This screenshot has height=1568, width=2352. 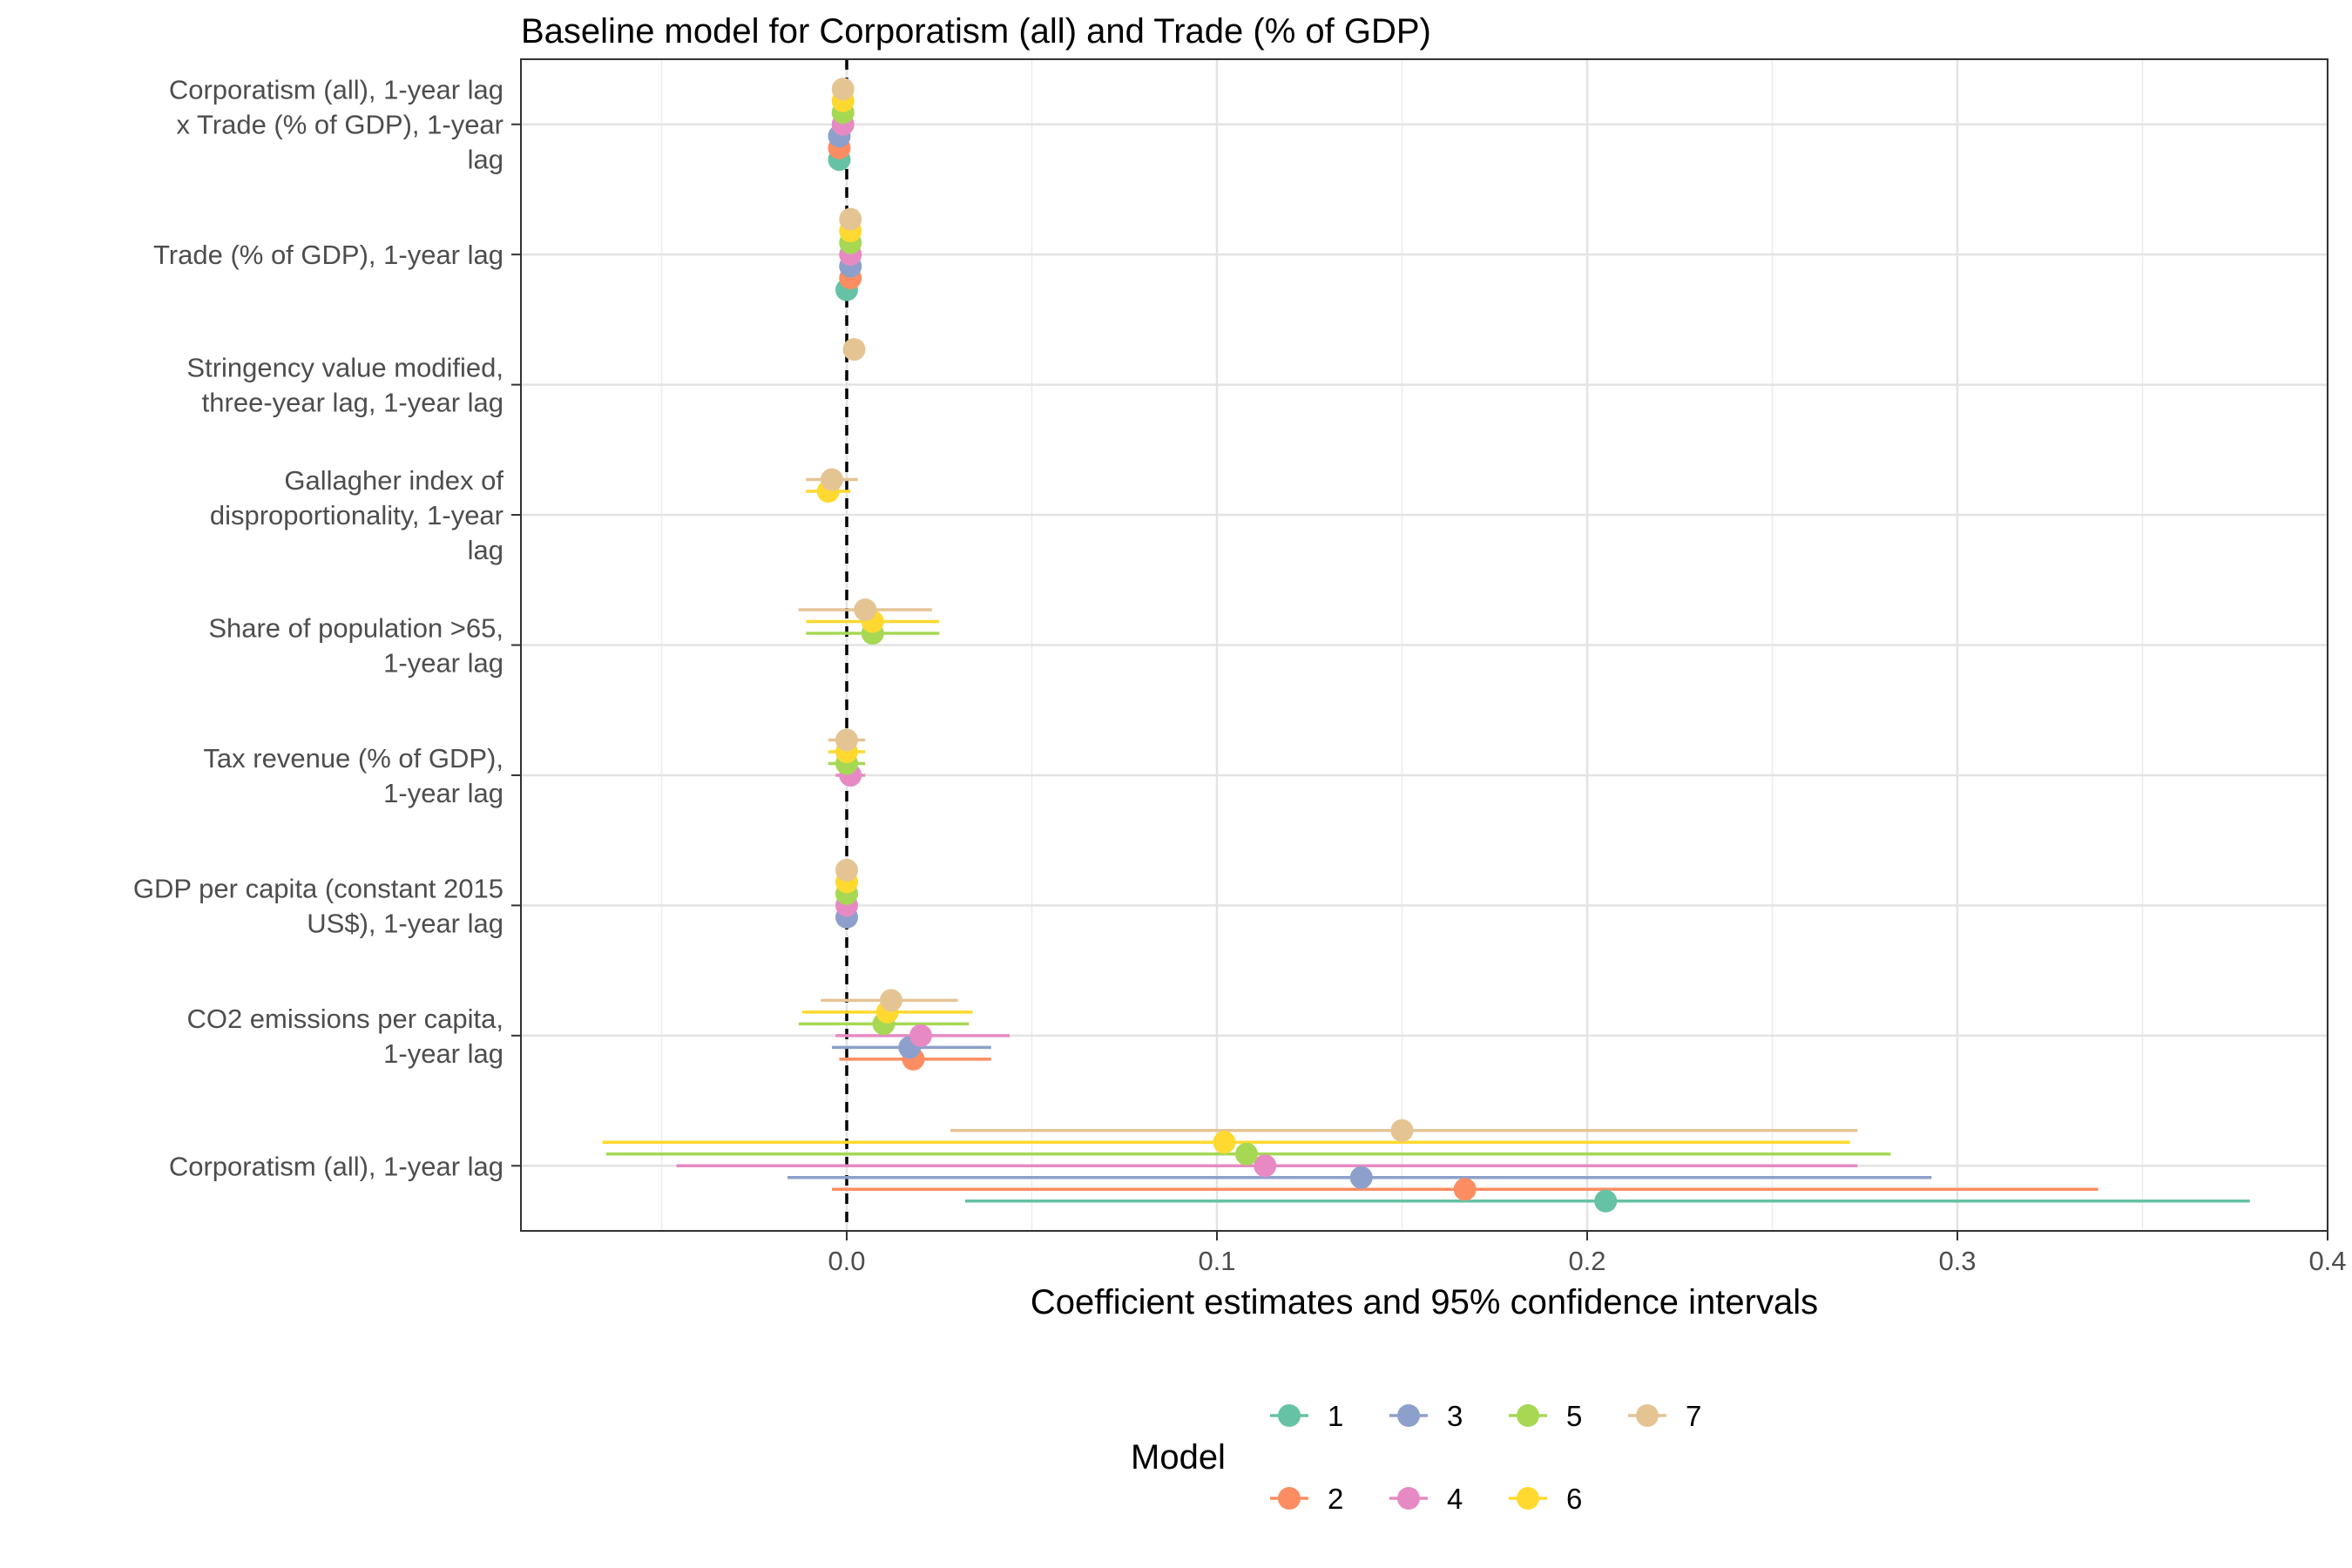 I want to click on legend-label-6: 6, so click(x=1574, y=1499).